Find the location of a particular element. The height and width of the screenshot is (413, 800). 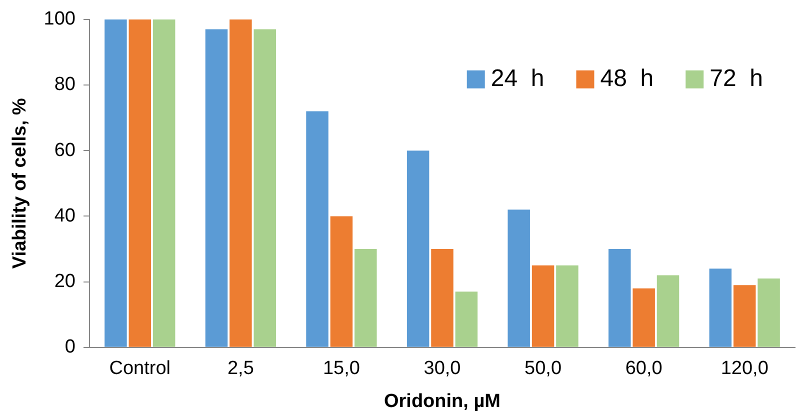

x-tick-label: 60,0 is located at coordinates (643, 369).